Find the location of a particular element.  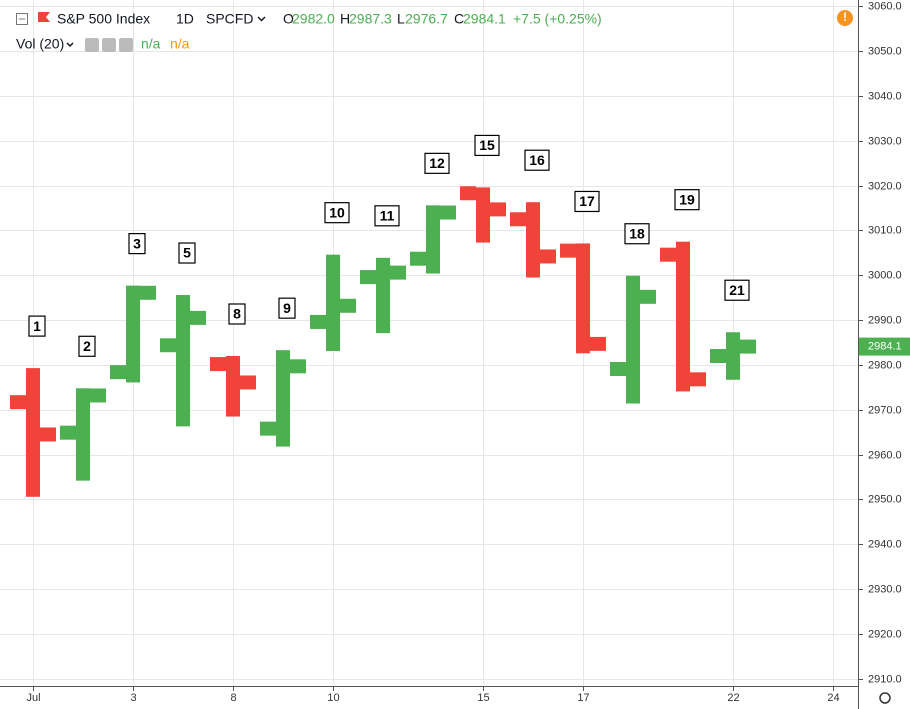

x-tick-label: Jul is located at coordinates (33, 698).